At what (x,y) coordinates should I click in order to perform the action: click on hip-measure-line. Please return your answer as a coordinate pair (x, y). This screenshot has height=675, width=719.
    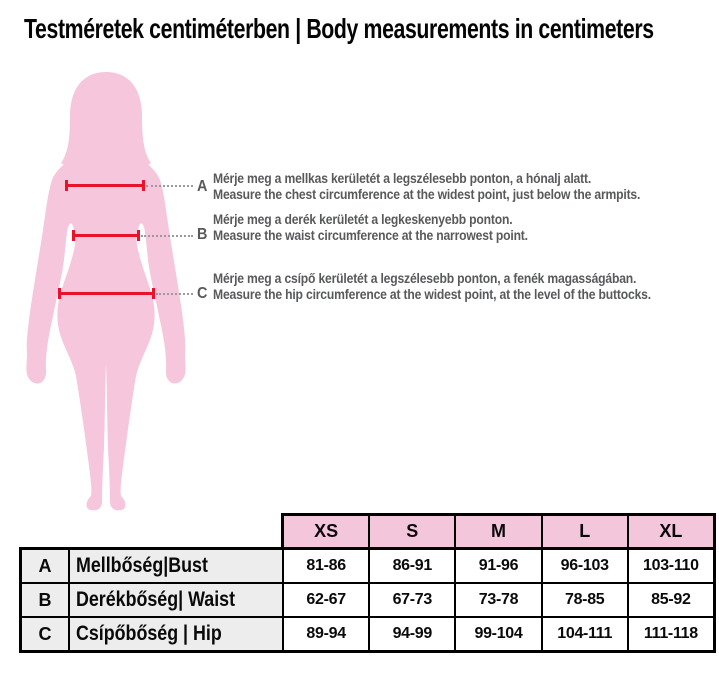
    Looking at the image, I should click on (106, 293).